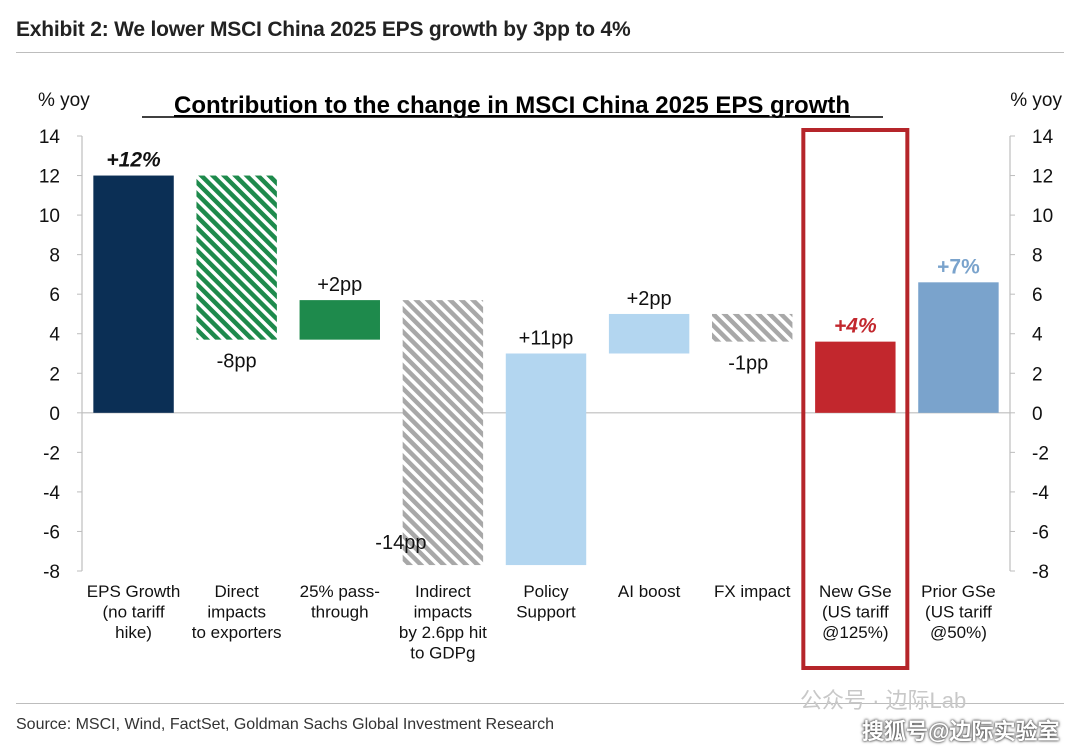 This screenshot has width=1080, height=750. Describe the element at coordinates (133, 632) in the screenshot. I see `category-label: hike)` at that location.